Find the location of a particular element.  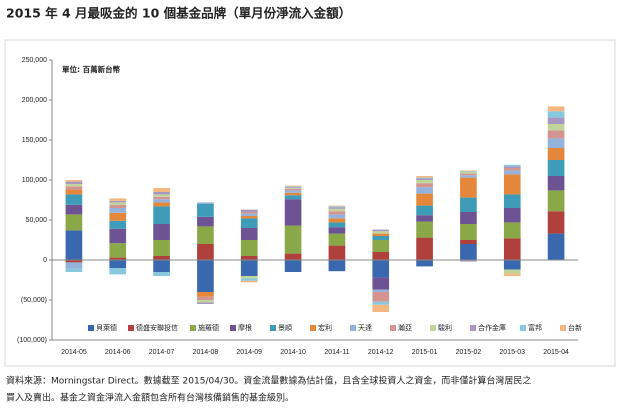

y-tick-label: 50,000 is located at coordinates (37, 220).